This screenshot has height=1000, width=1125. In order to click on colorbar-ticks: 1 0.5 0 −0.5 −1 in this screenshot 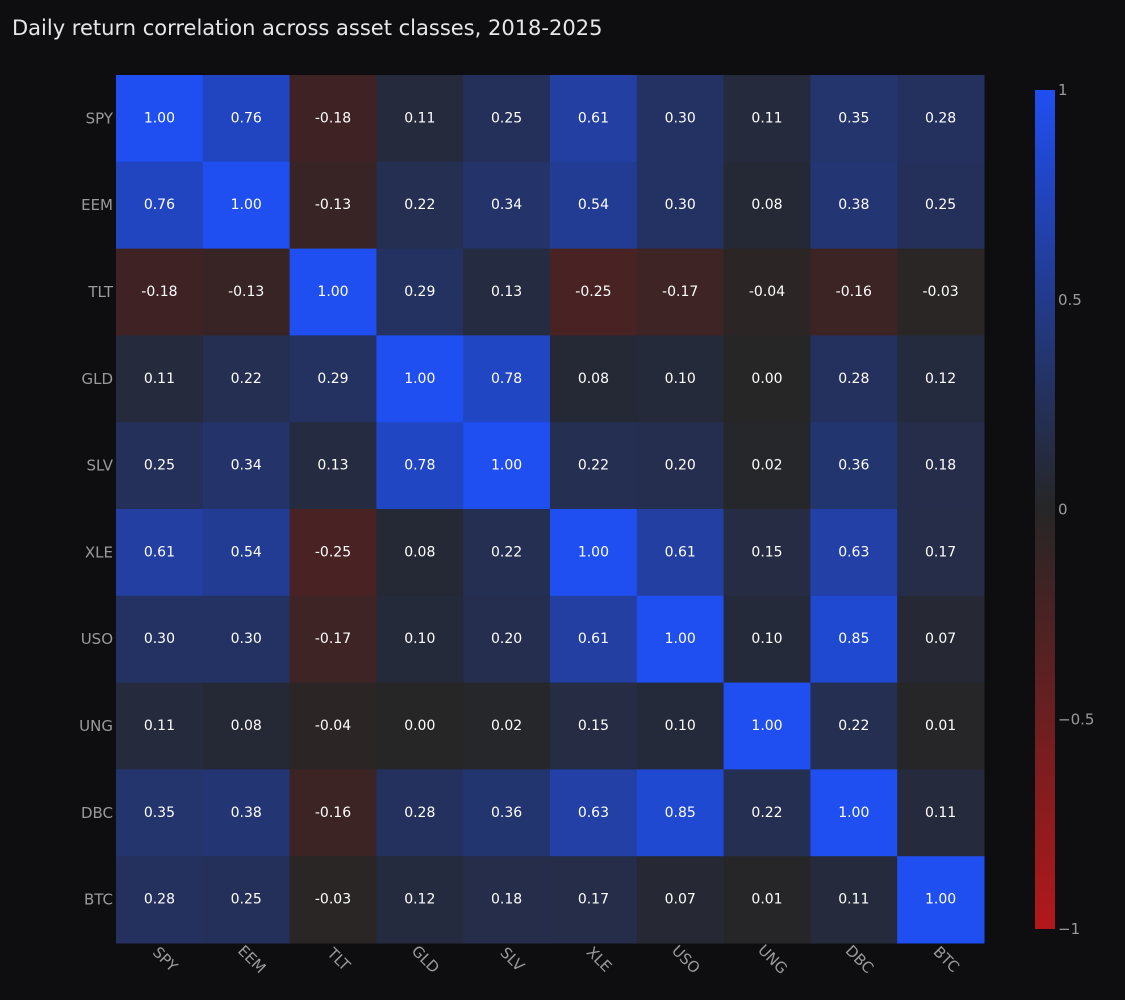, I will do `click(1076, 509)`.